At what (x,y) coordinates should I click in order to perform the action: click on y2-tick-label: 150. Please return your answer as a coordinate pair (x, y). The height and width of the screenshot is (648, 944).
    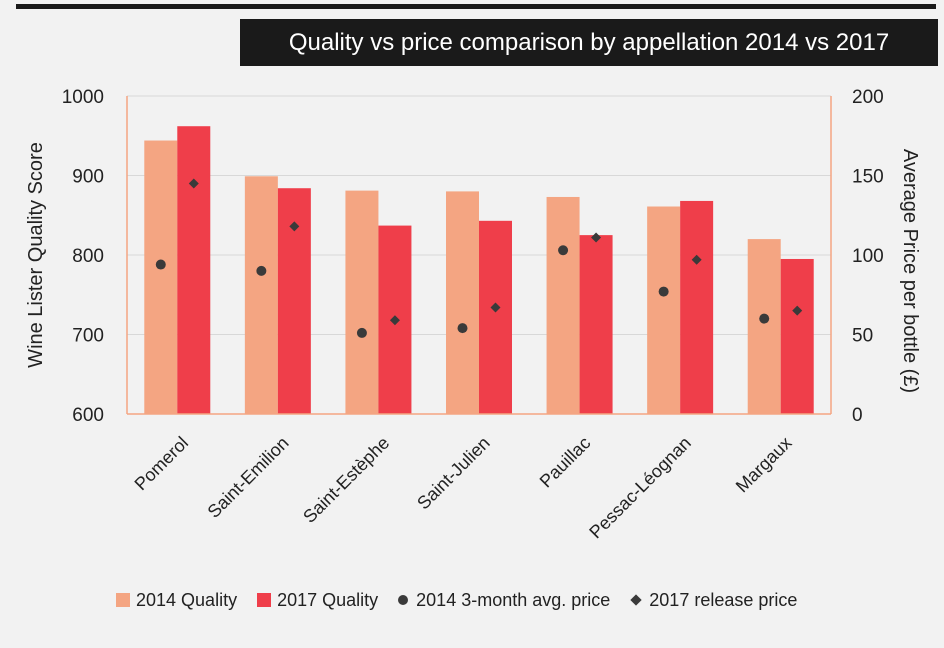
    Looking at the image, I should click on (868, 177).